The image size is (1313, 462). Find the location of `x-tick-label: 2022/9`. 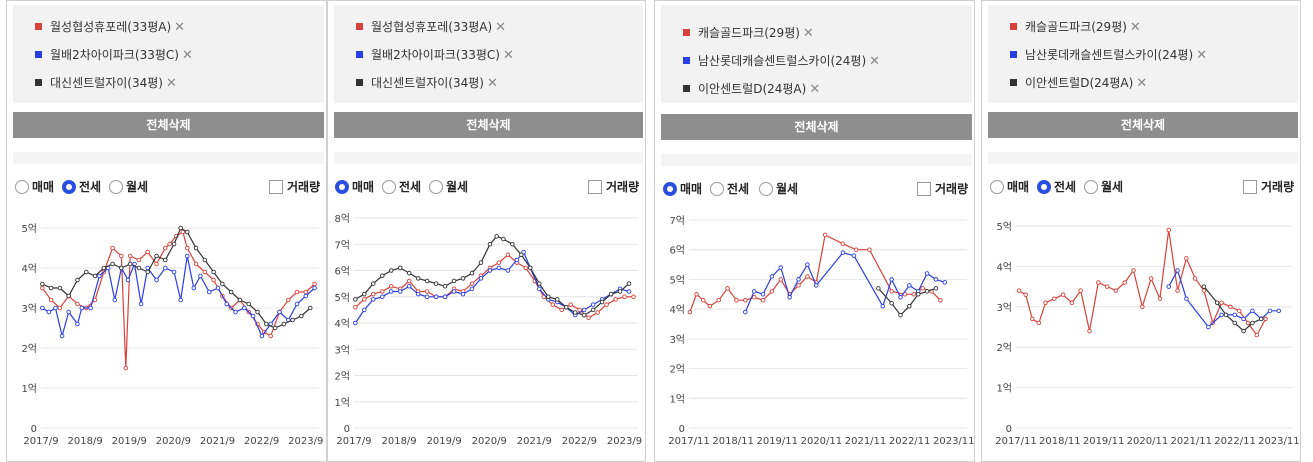

x-tick-label: 2022/9 is located at coordinates (579, 441).